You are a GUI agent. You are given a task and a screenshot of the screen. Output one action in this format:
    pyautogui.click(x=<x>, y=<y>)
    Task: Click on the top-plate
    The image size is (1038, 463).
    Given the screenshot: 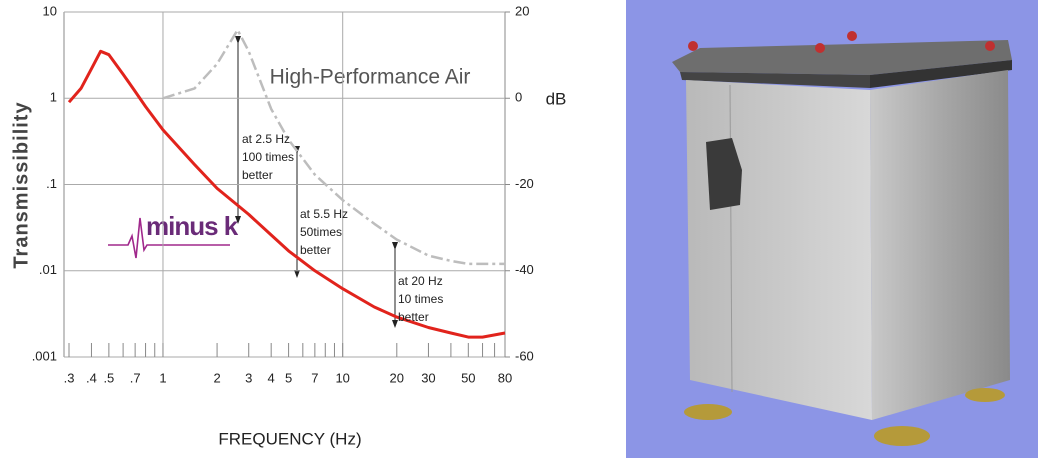 What is the action you would take?
    pyautogui.click(x=842, y=57)
    